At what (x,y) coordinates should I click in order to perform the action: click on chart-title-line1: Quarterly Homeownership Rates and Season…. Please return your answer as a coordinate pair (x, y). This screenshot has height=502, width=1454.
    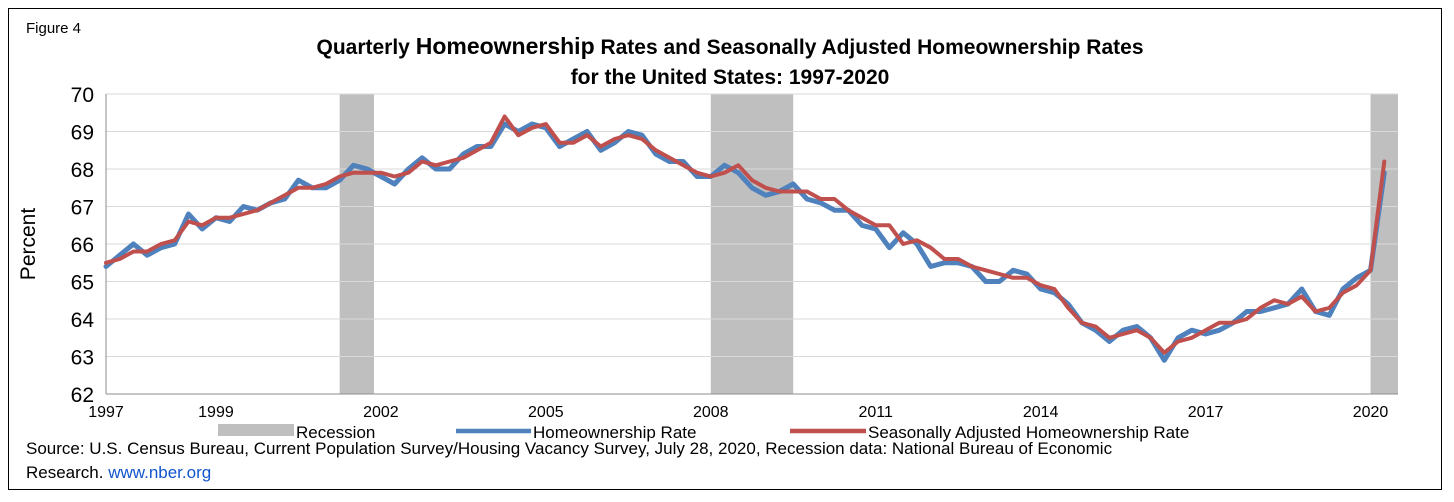
    Looking at the image, I should click on (730, 47).